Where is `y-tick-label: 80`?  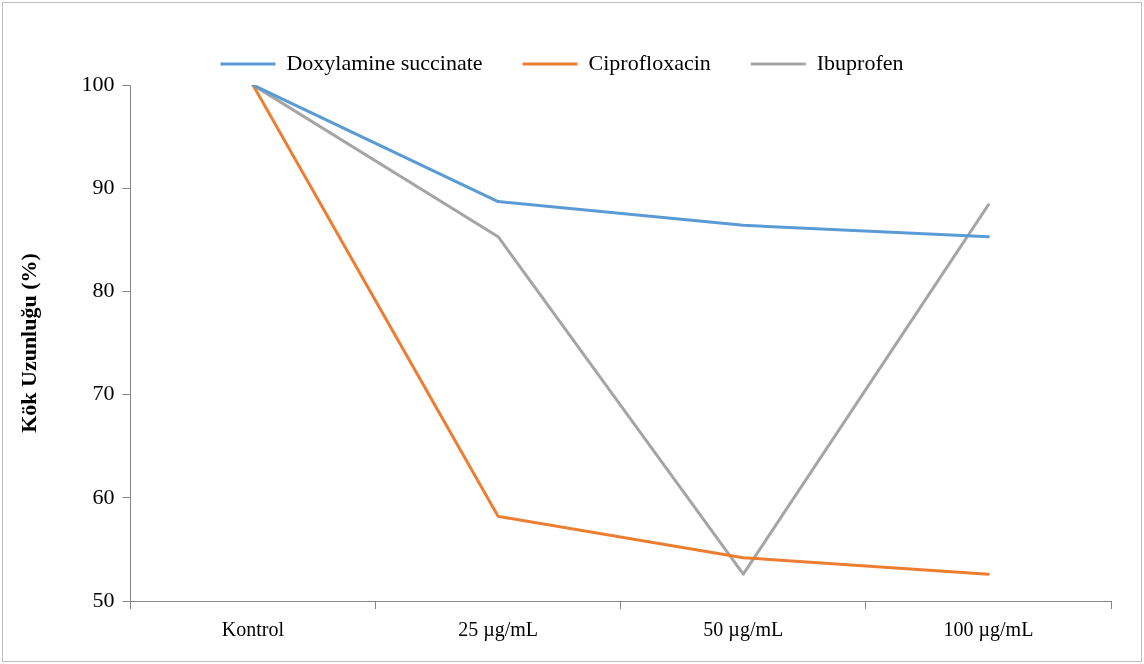 y-tick-label: 80 is located at coordinates (103, 290).